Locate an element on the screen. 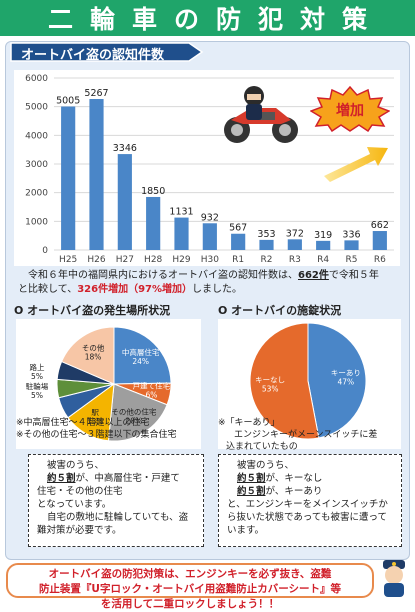 This screenshot has width=415, height=612. bar-H26 is located at coordinates (96, 174).